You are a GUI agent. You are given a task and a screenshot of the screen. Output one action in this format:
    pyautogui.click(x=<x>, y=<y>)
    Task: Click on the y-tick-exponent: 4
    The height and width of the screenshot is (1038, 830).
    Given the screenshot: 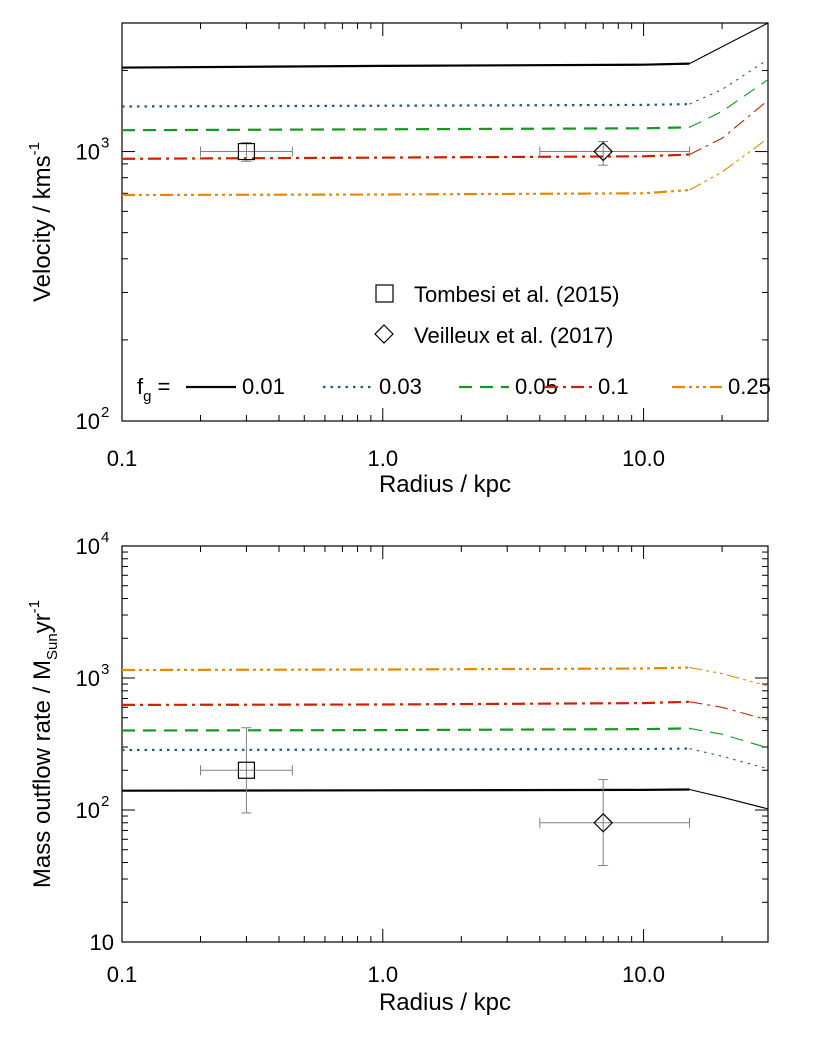 What is the action you would take?
    pyautogui.click(x=105, y=537)
    